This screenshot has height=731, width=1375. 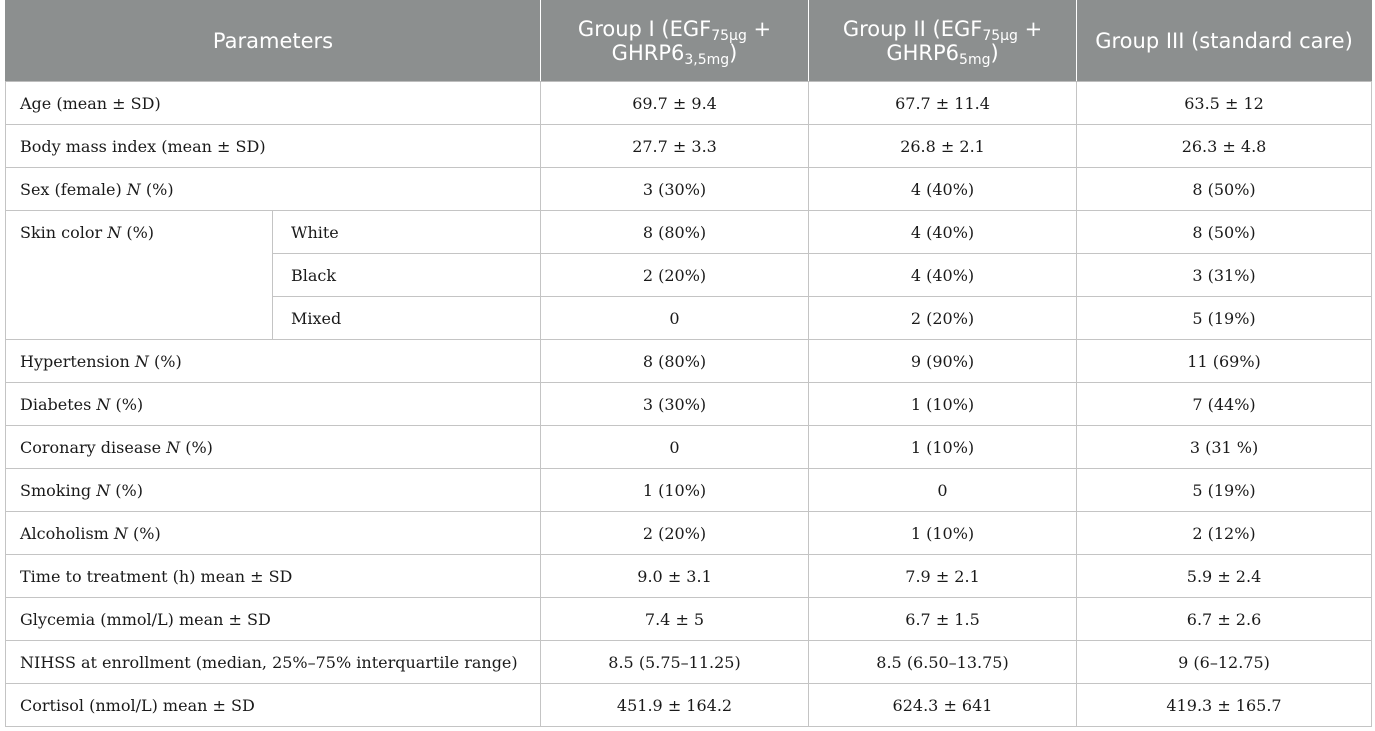 What do you see at coordinates (1224, 705) in the screenshot?
I see `cell-group-3: 419.3 ± 165.7` at bounding box center [1224, 705].